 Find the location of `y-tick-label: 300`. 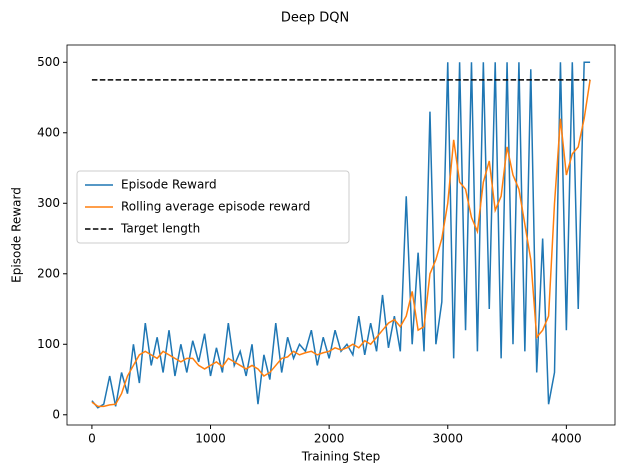

y-tick-label: 300 is located at coordinates (48, 203).